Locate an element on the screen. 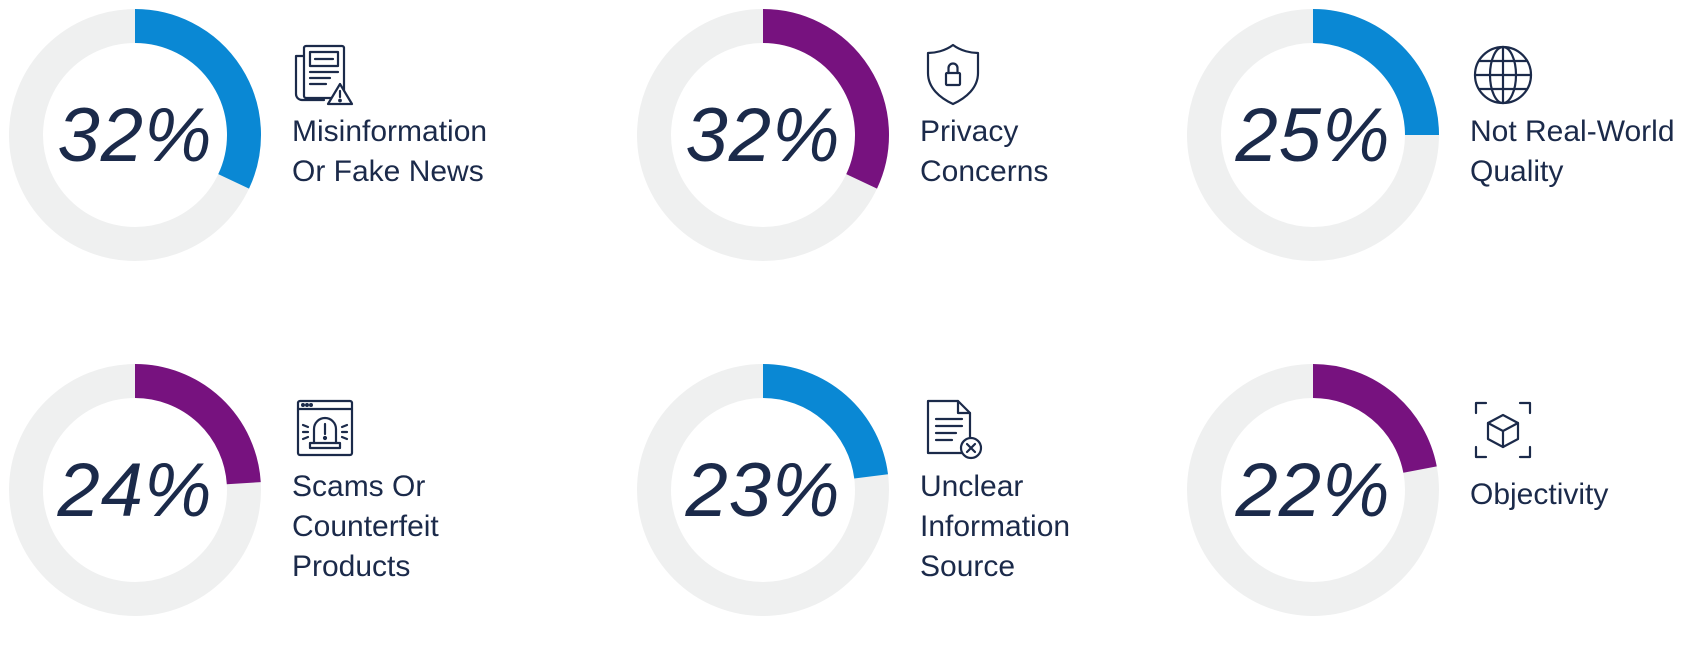 The image size is (1694, 645). percent-label: 25% is located at coordinates (1313, 135).